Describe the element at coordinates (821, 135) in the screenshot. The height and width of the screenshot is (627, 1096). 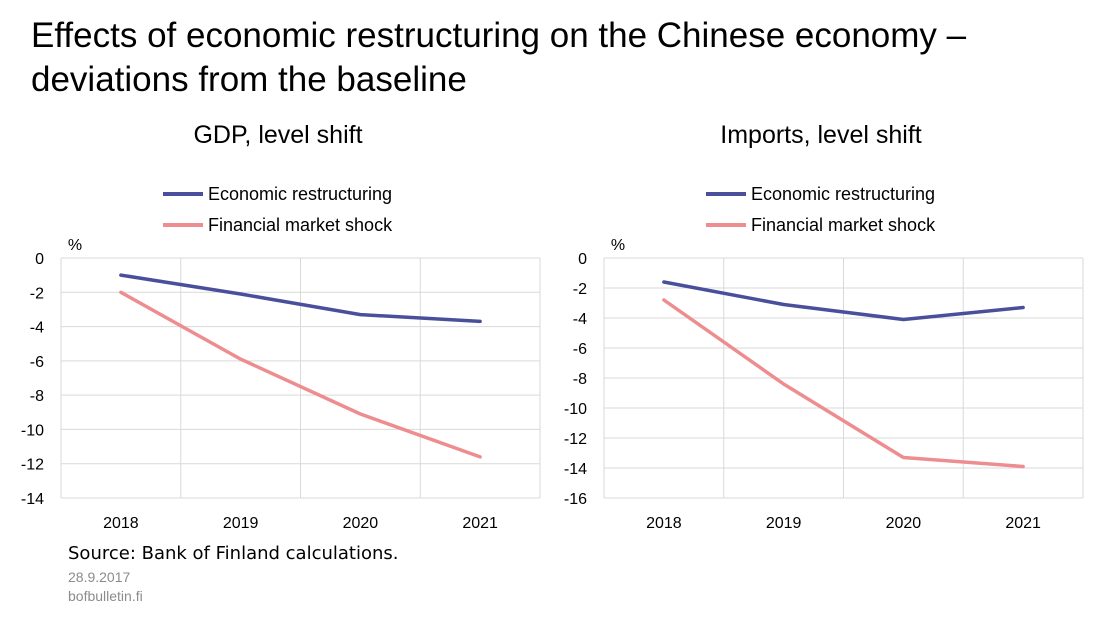
I see `chart-title: Imports, level shift` at that location.